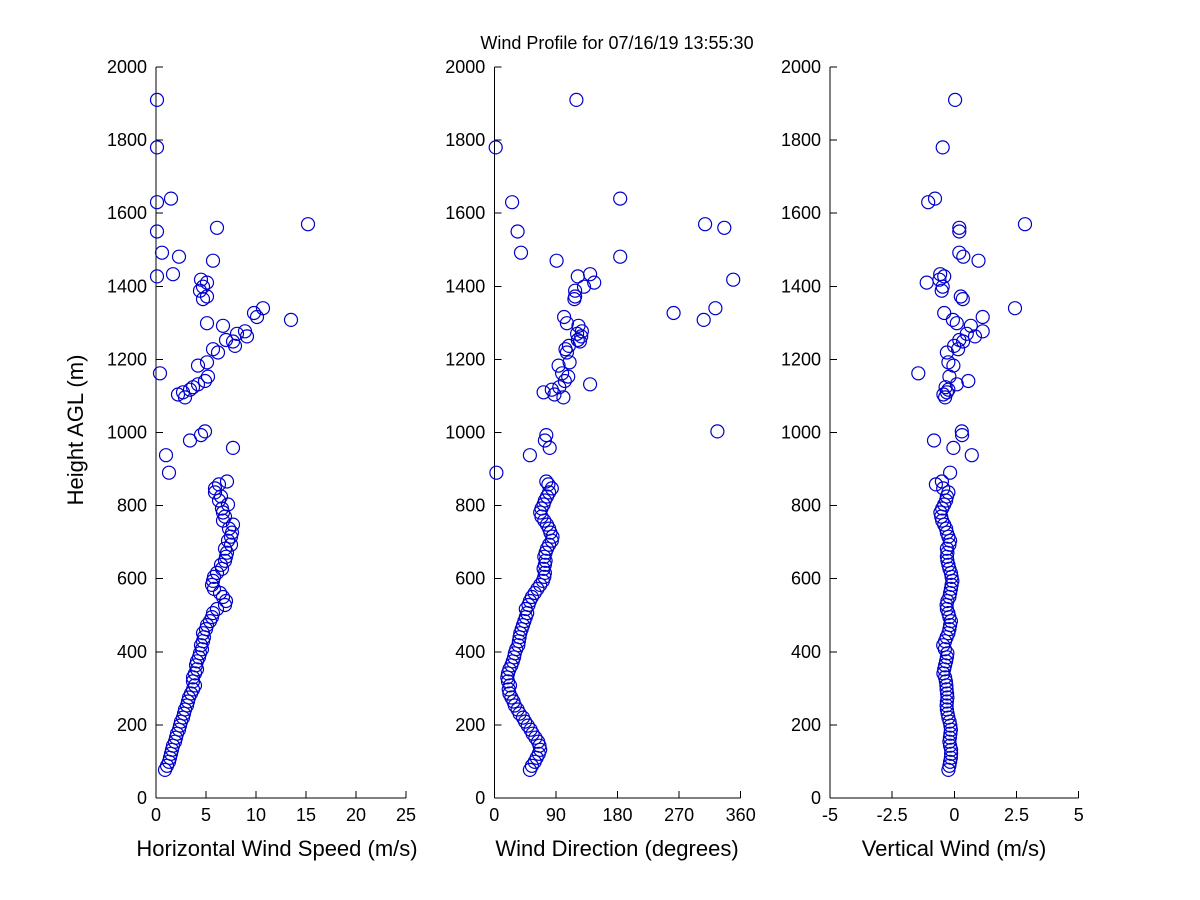 Image resolution: width=1200 pixels, height=900 pixels. Describe the element at coordinates (806, 579) in the screenshot. I see `y-tick-label: 600` at that location.